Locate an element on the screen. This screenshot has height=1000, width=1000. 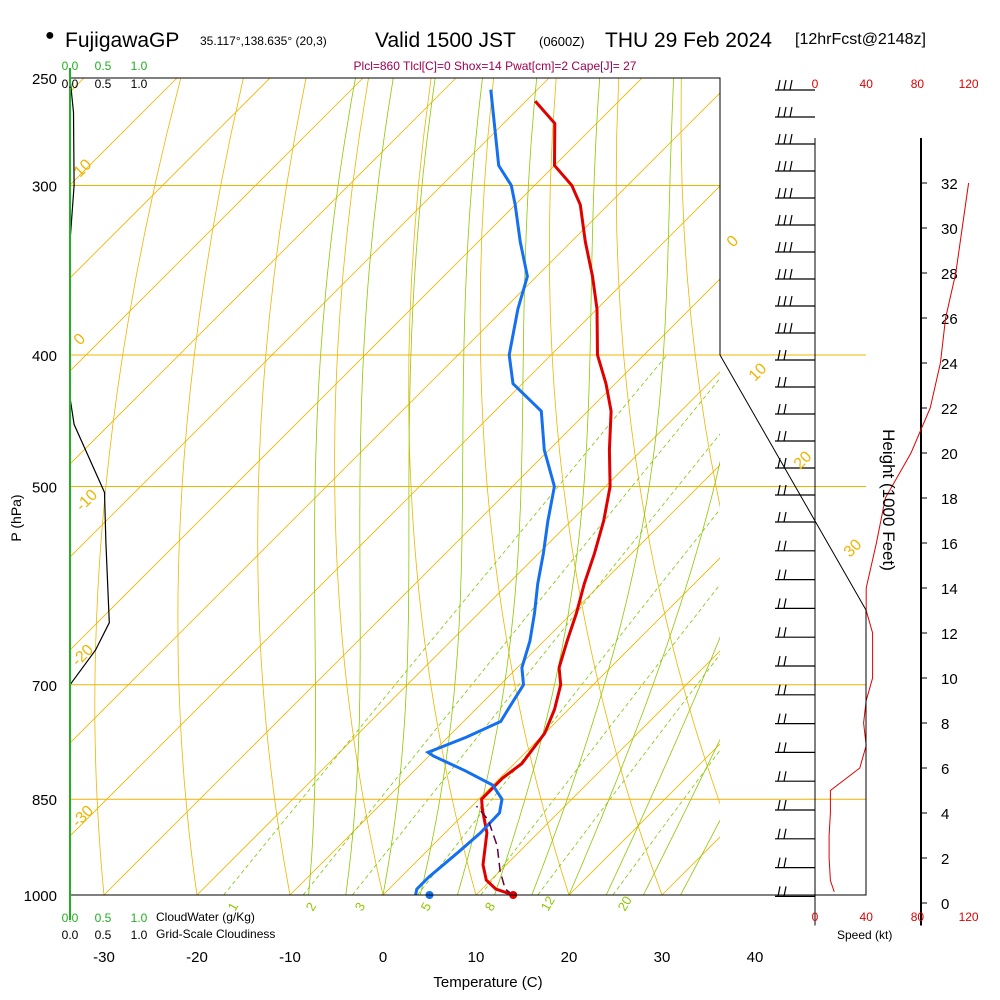
mixing-ratio-label: 8 is located at coordinates (490, 907).